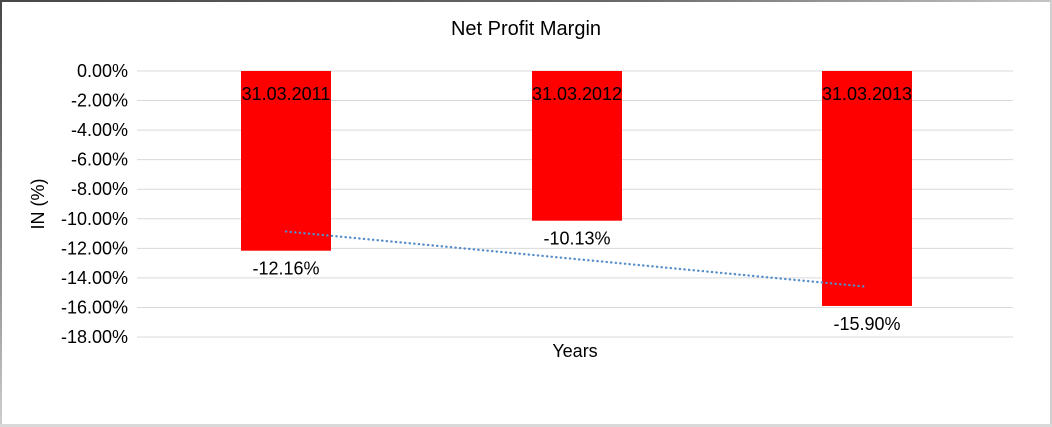 This screenshot has height=427, width=1052. I want to click on y-axis-title: IN (%), so click(38, 204).